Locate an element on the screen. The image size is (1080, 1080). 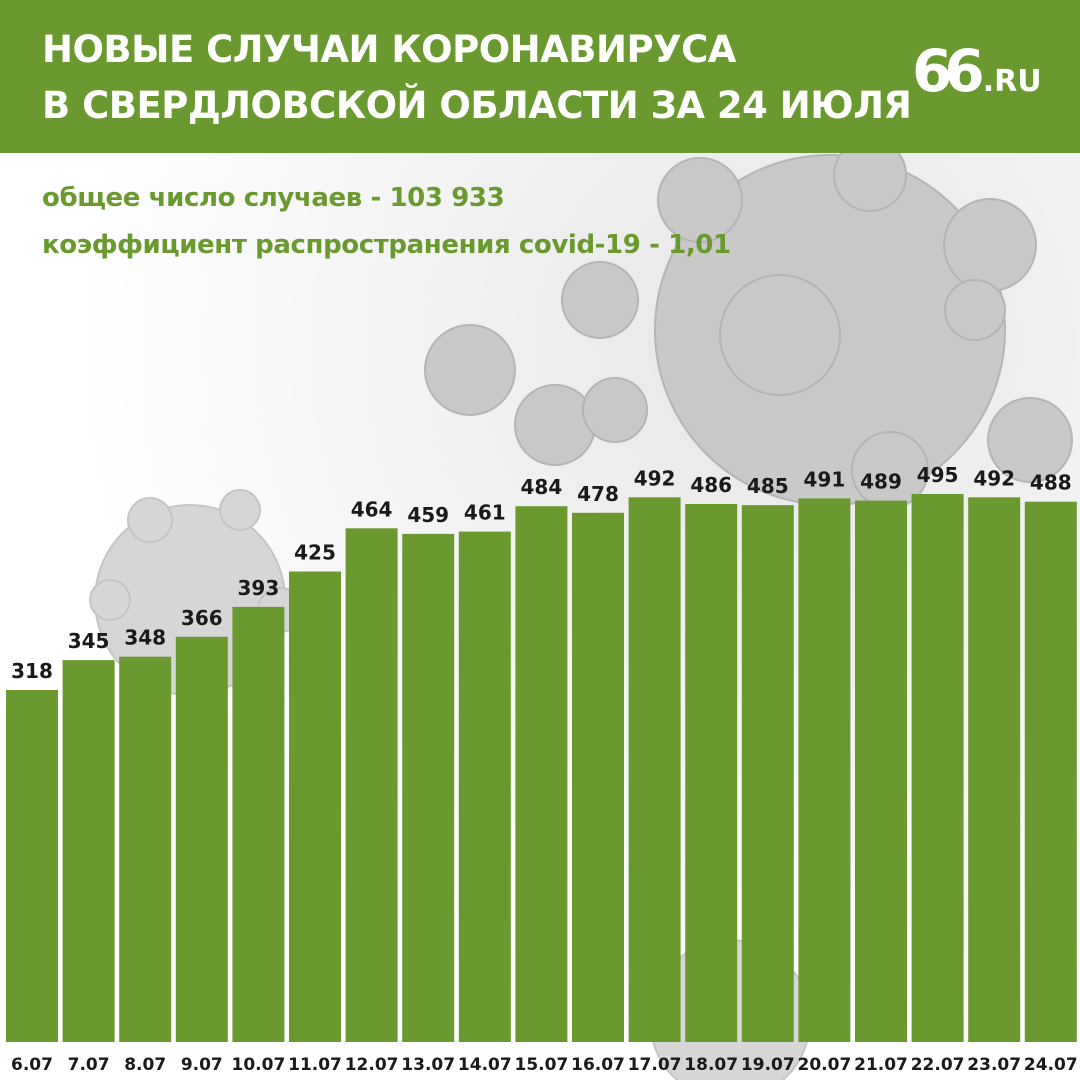
x-tick-15.07: 15.07 is located at coordinates (542, 1065).